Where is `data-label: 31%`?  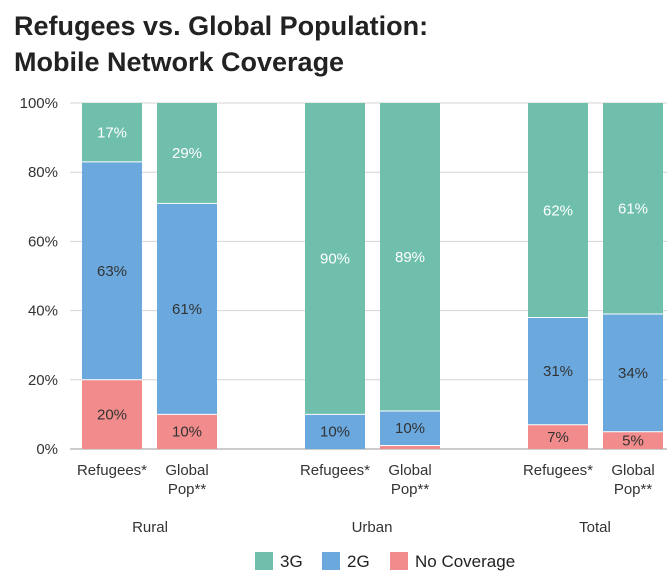 data-label: 31% is located at coordinates (558, 371).